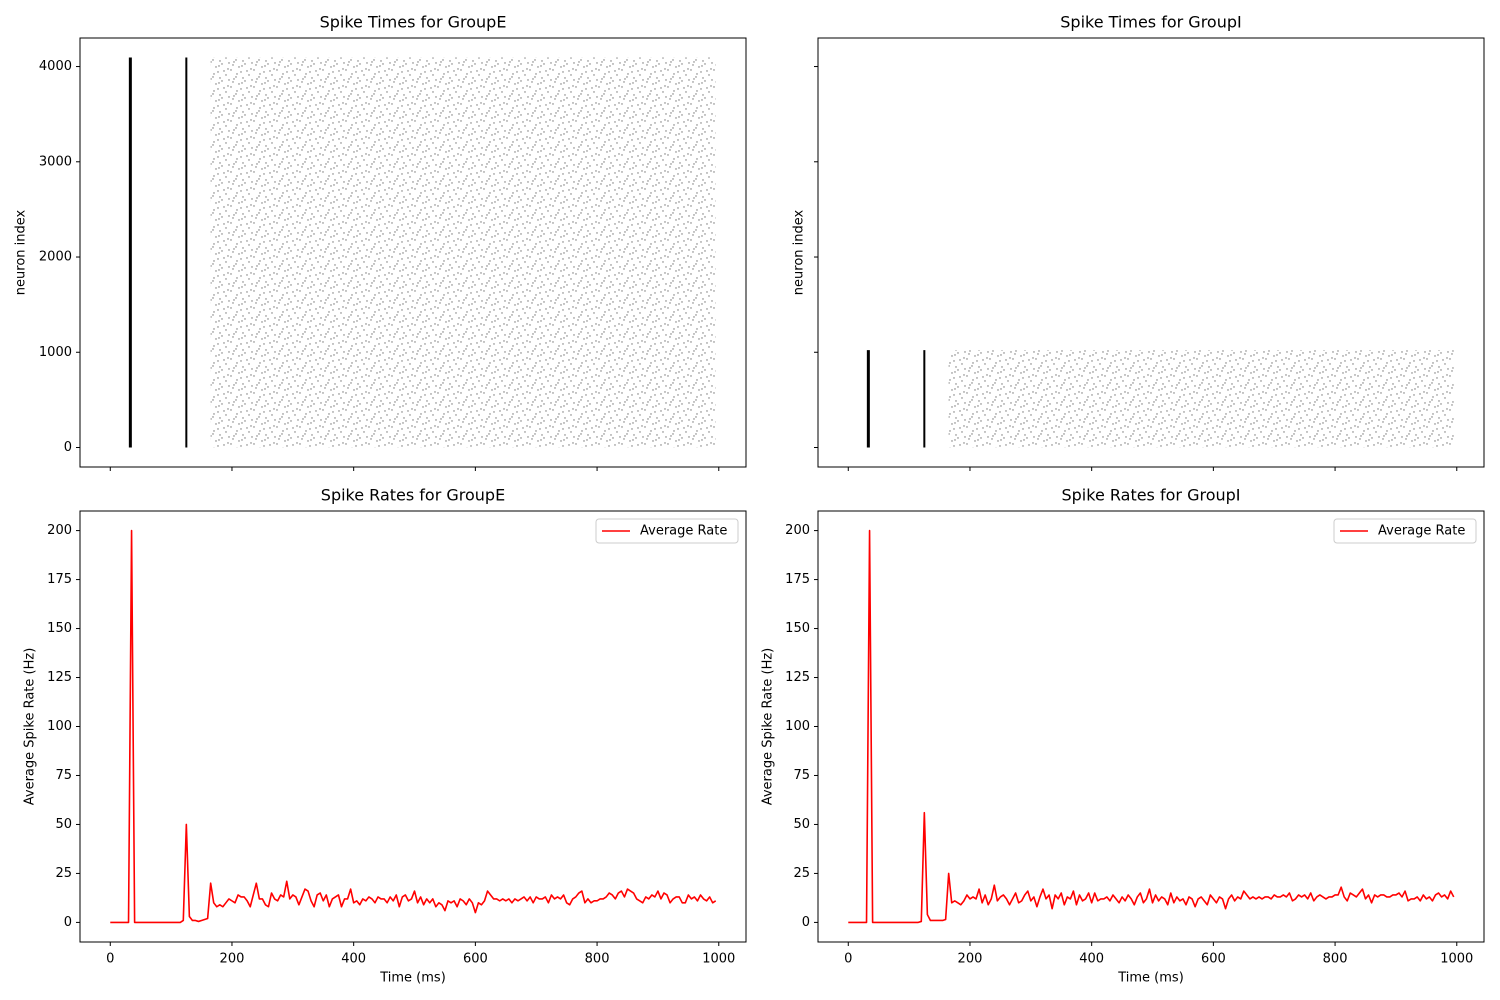  What do you see at coordinates (55, 161) in the screenshot?
I see `y-tick-label: 3000` at bounding box center [55, 161].